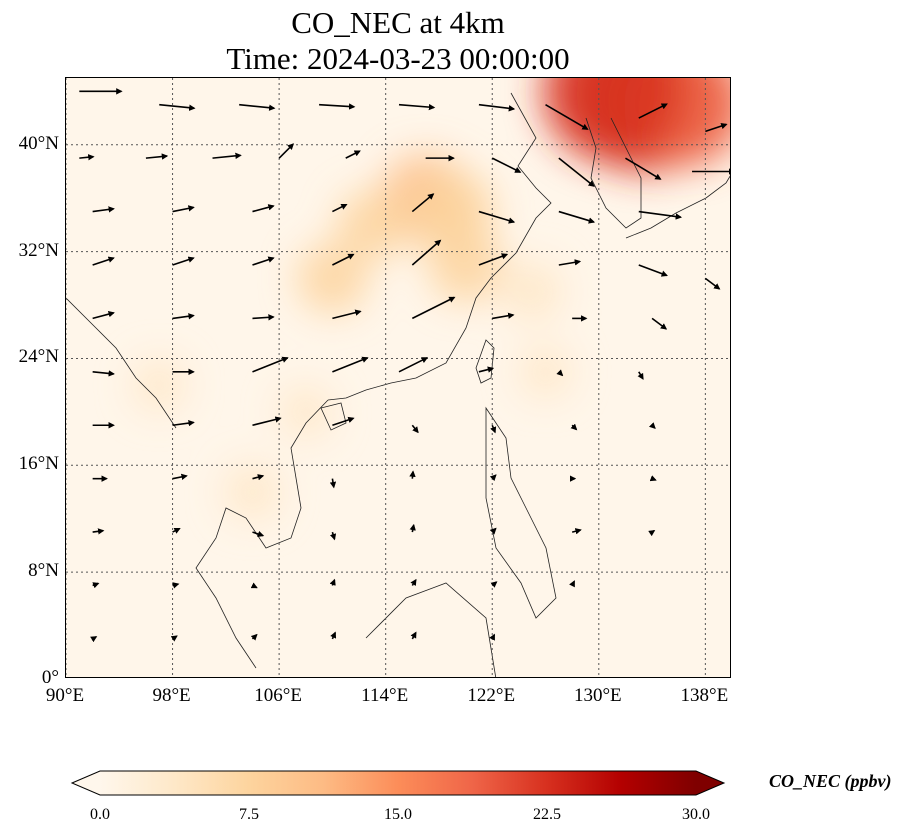  Describe the element at coordinates (249, 814) in the screenshot. I see `colorbar-tick-label: 7.5` at that location.